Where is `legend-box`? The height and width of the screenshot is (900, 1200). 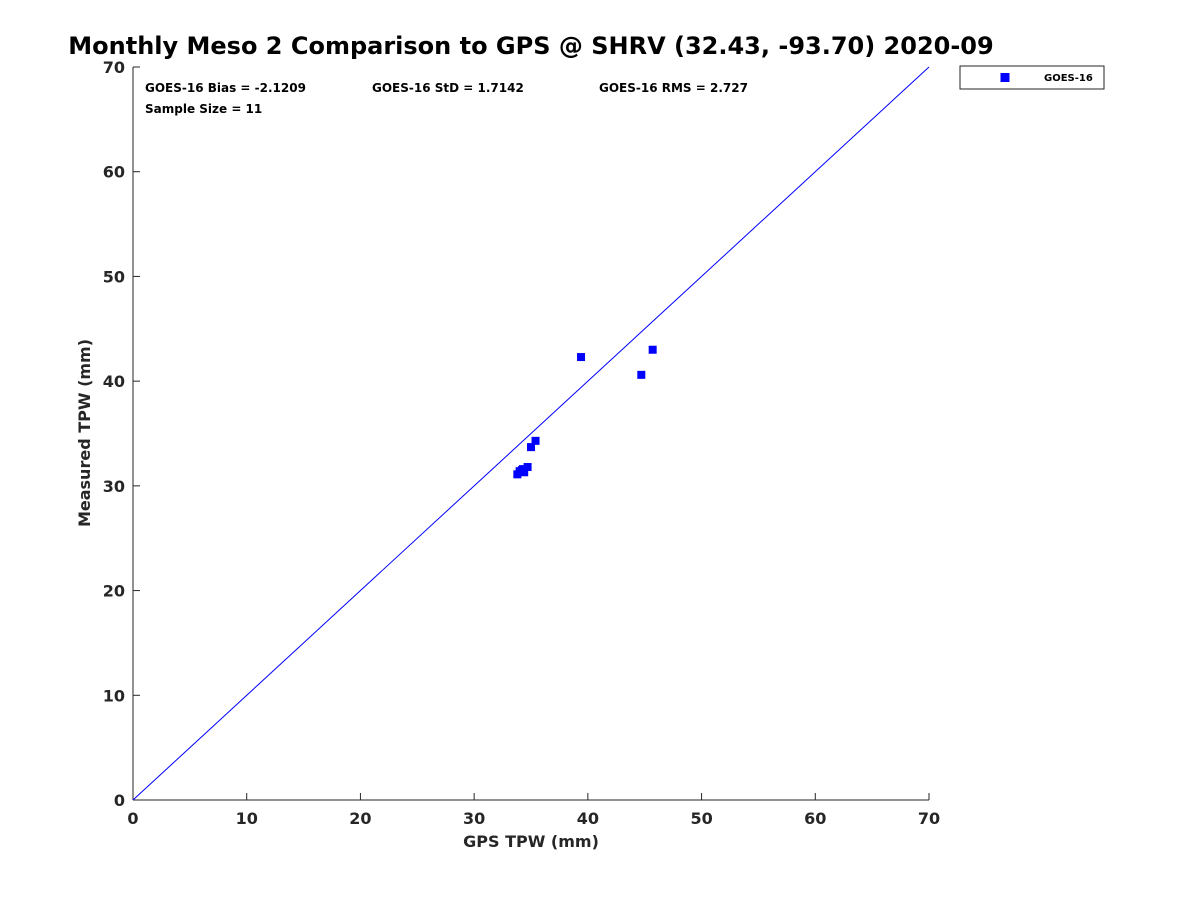
legend-box is located at coordinates (1032, 77).